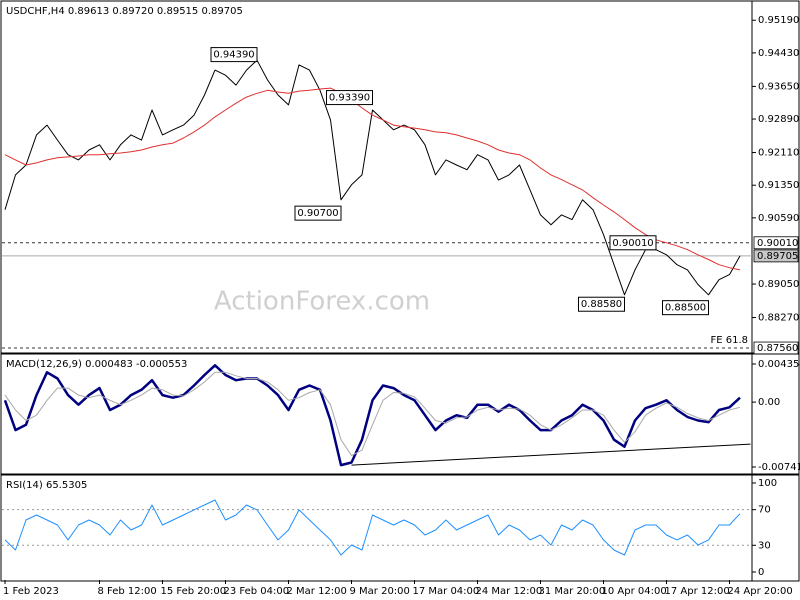  What do you see at coordinates (634, 591) in the screenshot?
I see `x-tick-label: 10 Apr 04:00` at bounding box center [634, 591].